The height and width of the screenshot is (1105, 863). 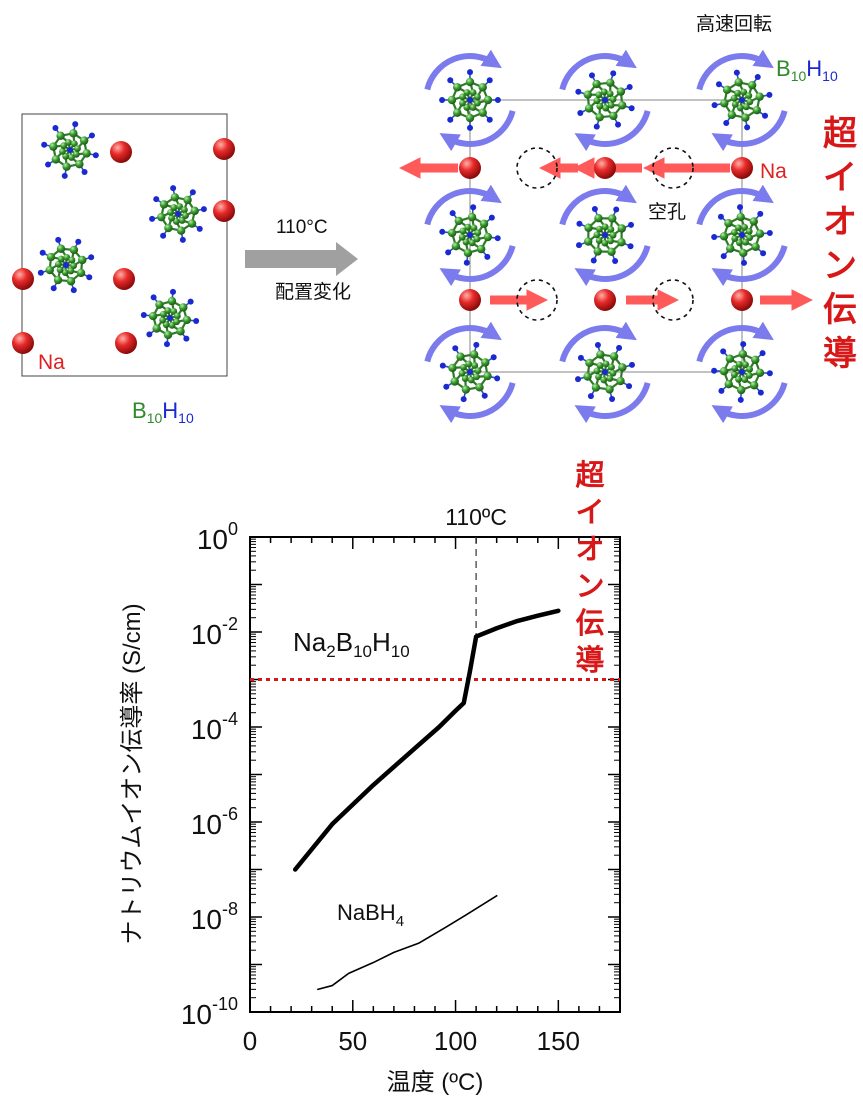 What do you see at coordinates (301, 260) in the screenshot?
I see `transition-group: 110°C 配置変化` at bounding box center [301, 260].